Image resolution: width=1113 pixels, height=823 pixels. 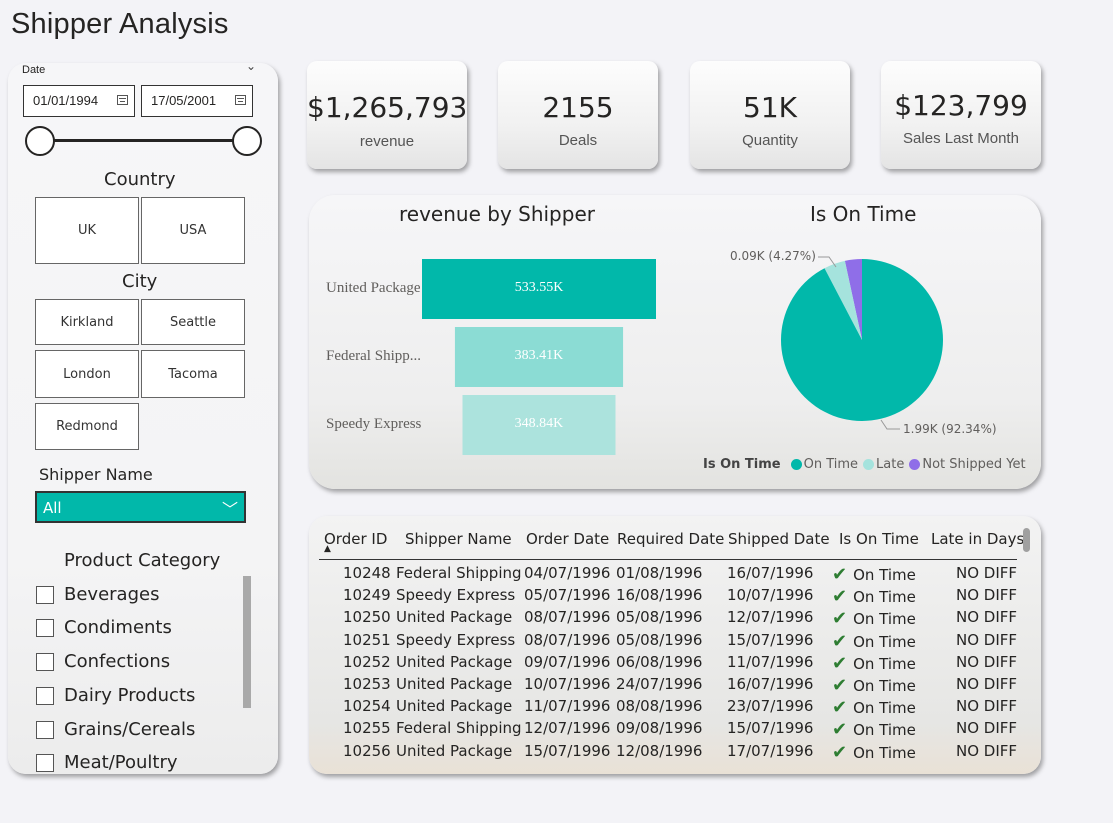 I want to click on order-id-cell: 10250, so click(x=367, y=617).